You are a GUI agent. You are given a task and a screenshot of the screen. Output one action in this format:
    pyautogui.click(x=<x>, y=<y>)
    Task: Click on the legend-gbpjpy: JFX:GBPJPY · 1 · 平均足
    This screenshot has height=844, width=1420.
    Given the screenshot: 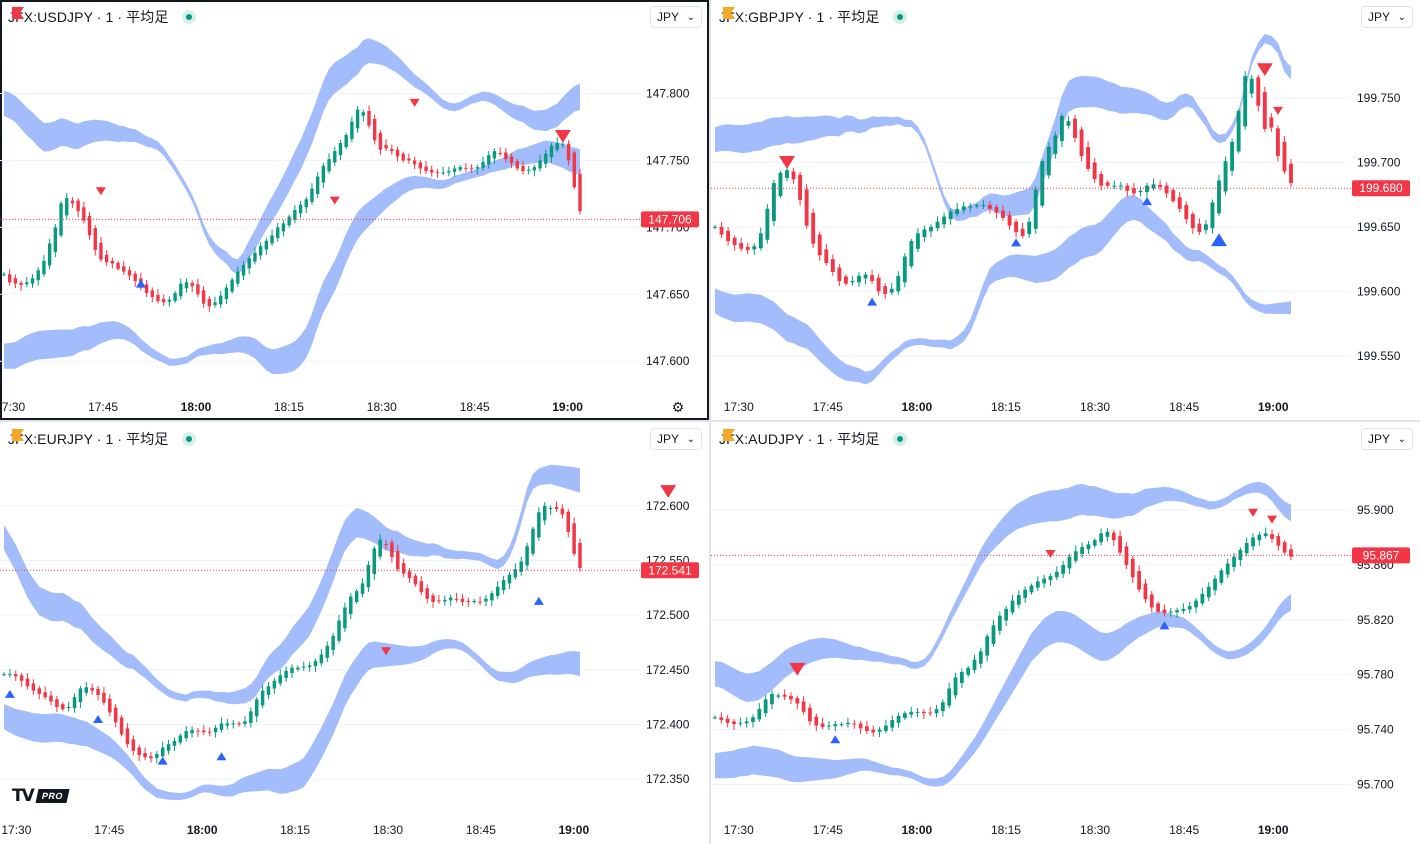 What is the action you would take?
    pyautogui.click(x=813, y=17)
    